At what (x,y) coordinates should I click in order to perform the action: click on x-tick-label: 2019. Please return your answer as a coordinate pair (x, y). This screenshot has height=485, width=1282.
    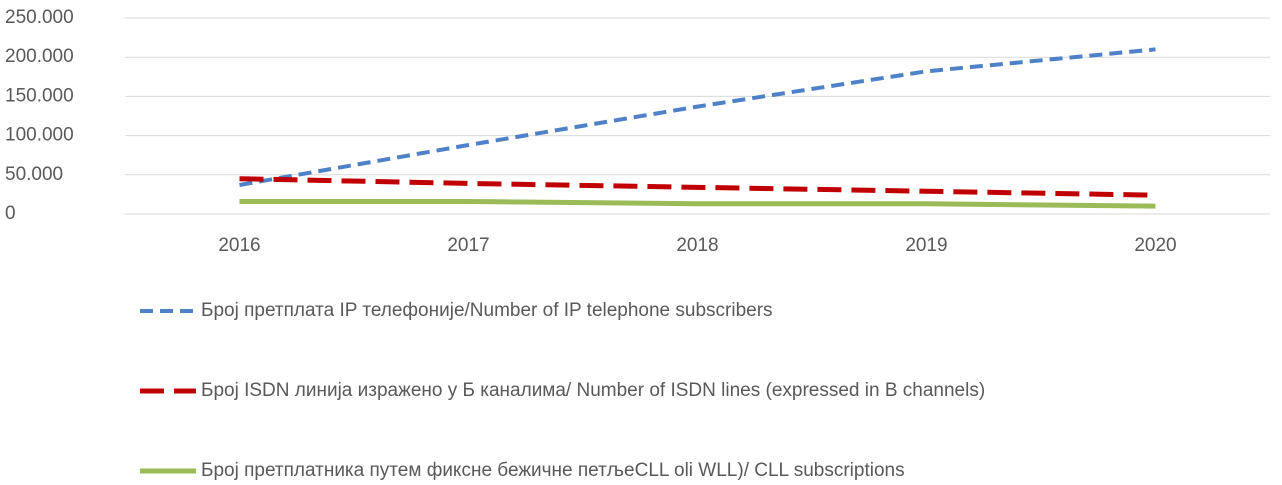
    Looking at the image, I should click on (926, 245).